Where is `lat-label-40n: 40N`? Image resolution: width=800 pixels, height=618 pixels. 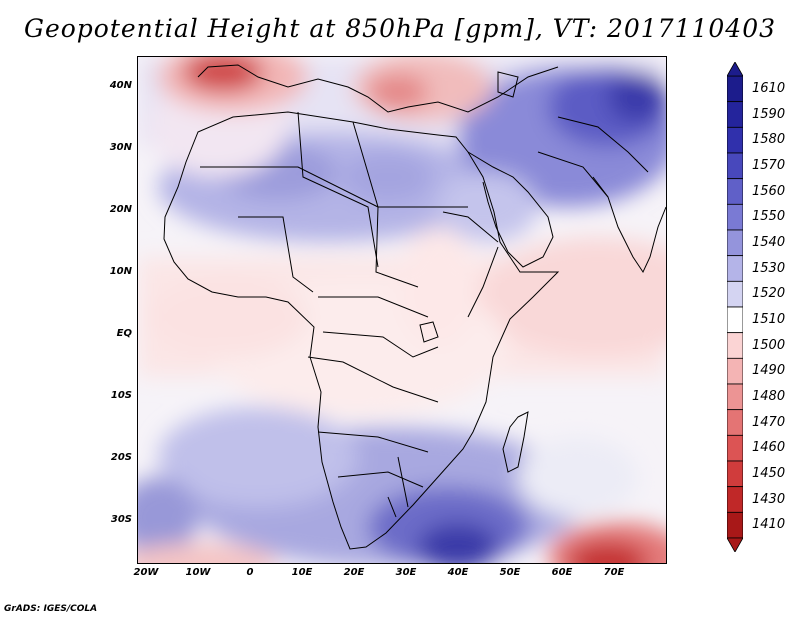 lat-label-40n: 40N is located at coordinates (120, 85).